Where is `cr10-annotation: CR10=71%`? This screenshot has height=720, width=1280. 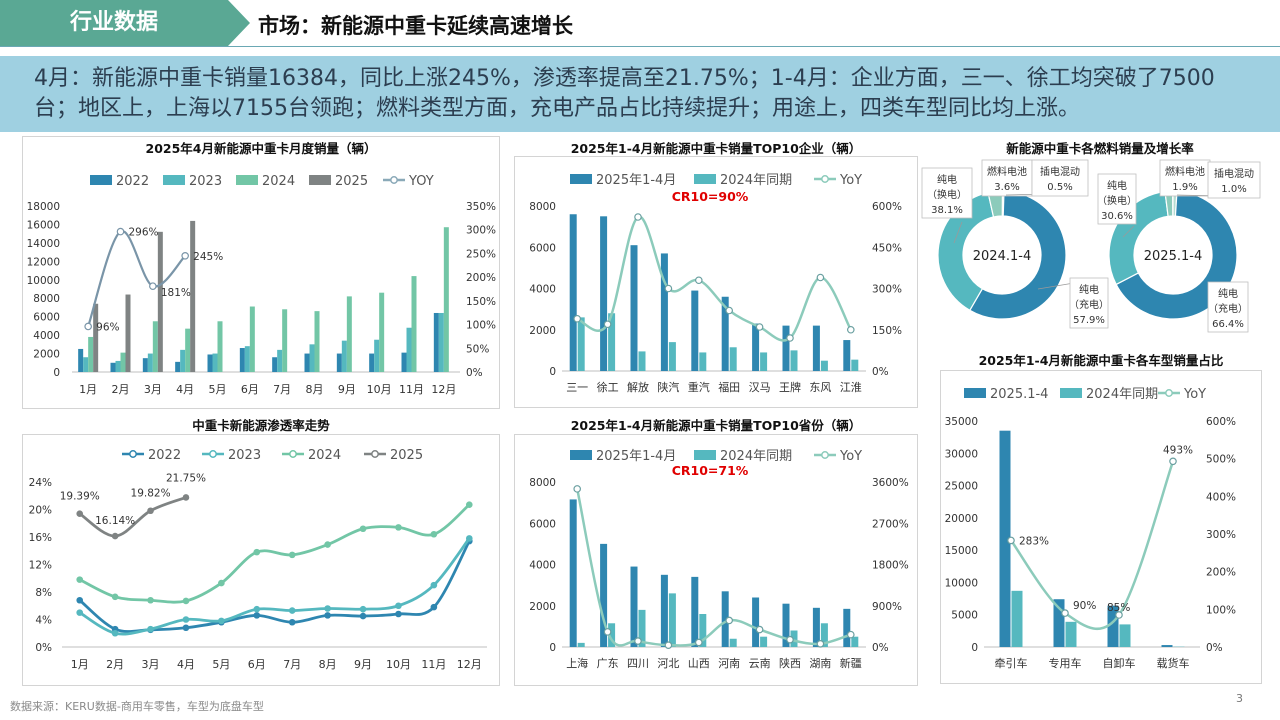 cr10-annotation: CR10=71% is located at coordinates (710, 470).